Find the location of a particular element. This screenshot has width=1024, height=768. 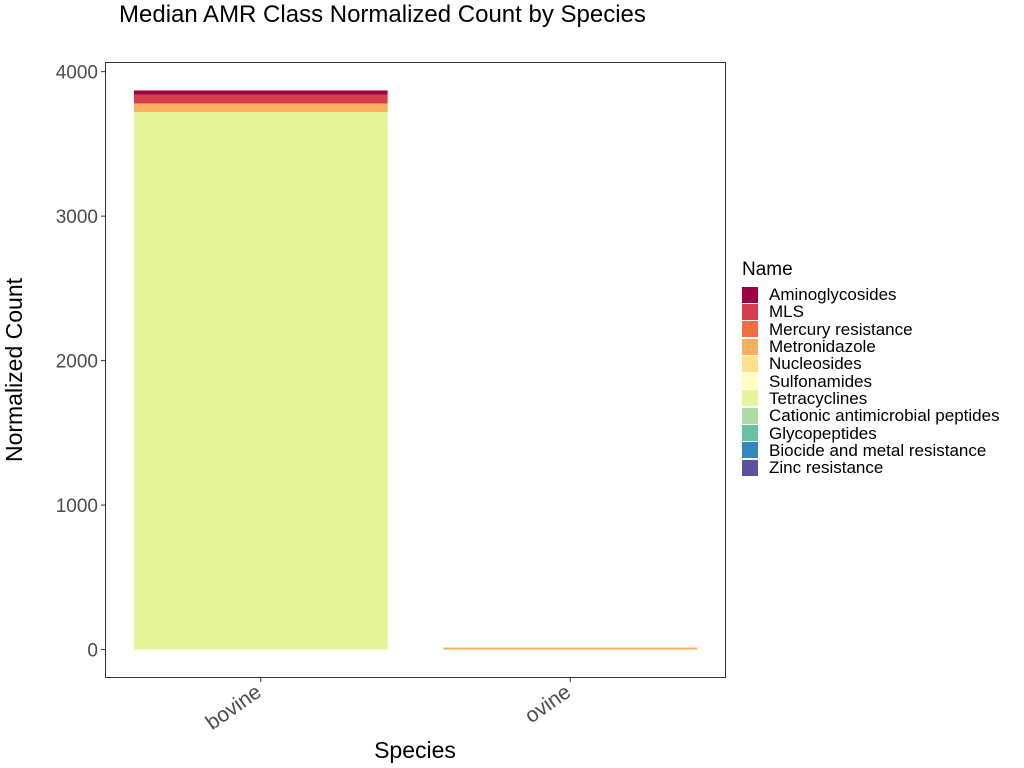

y-tick-label: 2000 is located at coordinates (77, 362).